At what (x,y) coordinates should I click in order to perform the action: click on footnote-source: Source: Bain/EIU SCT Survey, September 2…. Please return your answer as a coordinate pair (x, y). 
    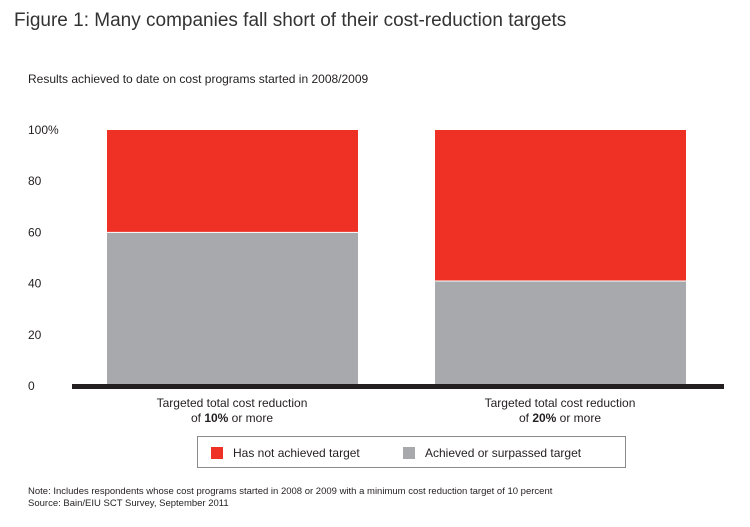
    Looking at the image, I should click on (128, 503).